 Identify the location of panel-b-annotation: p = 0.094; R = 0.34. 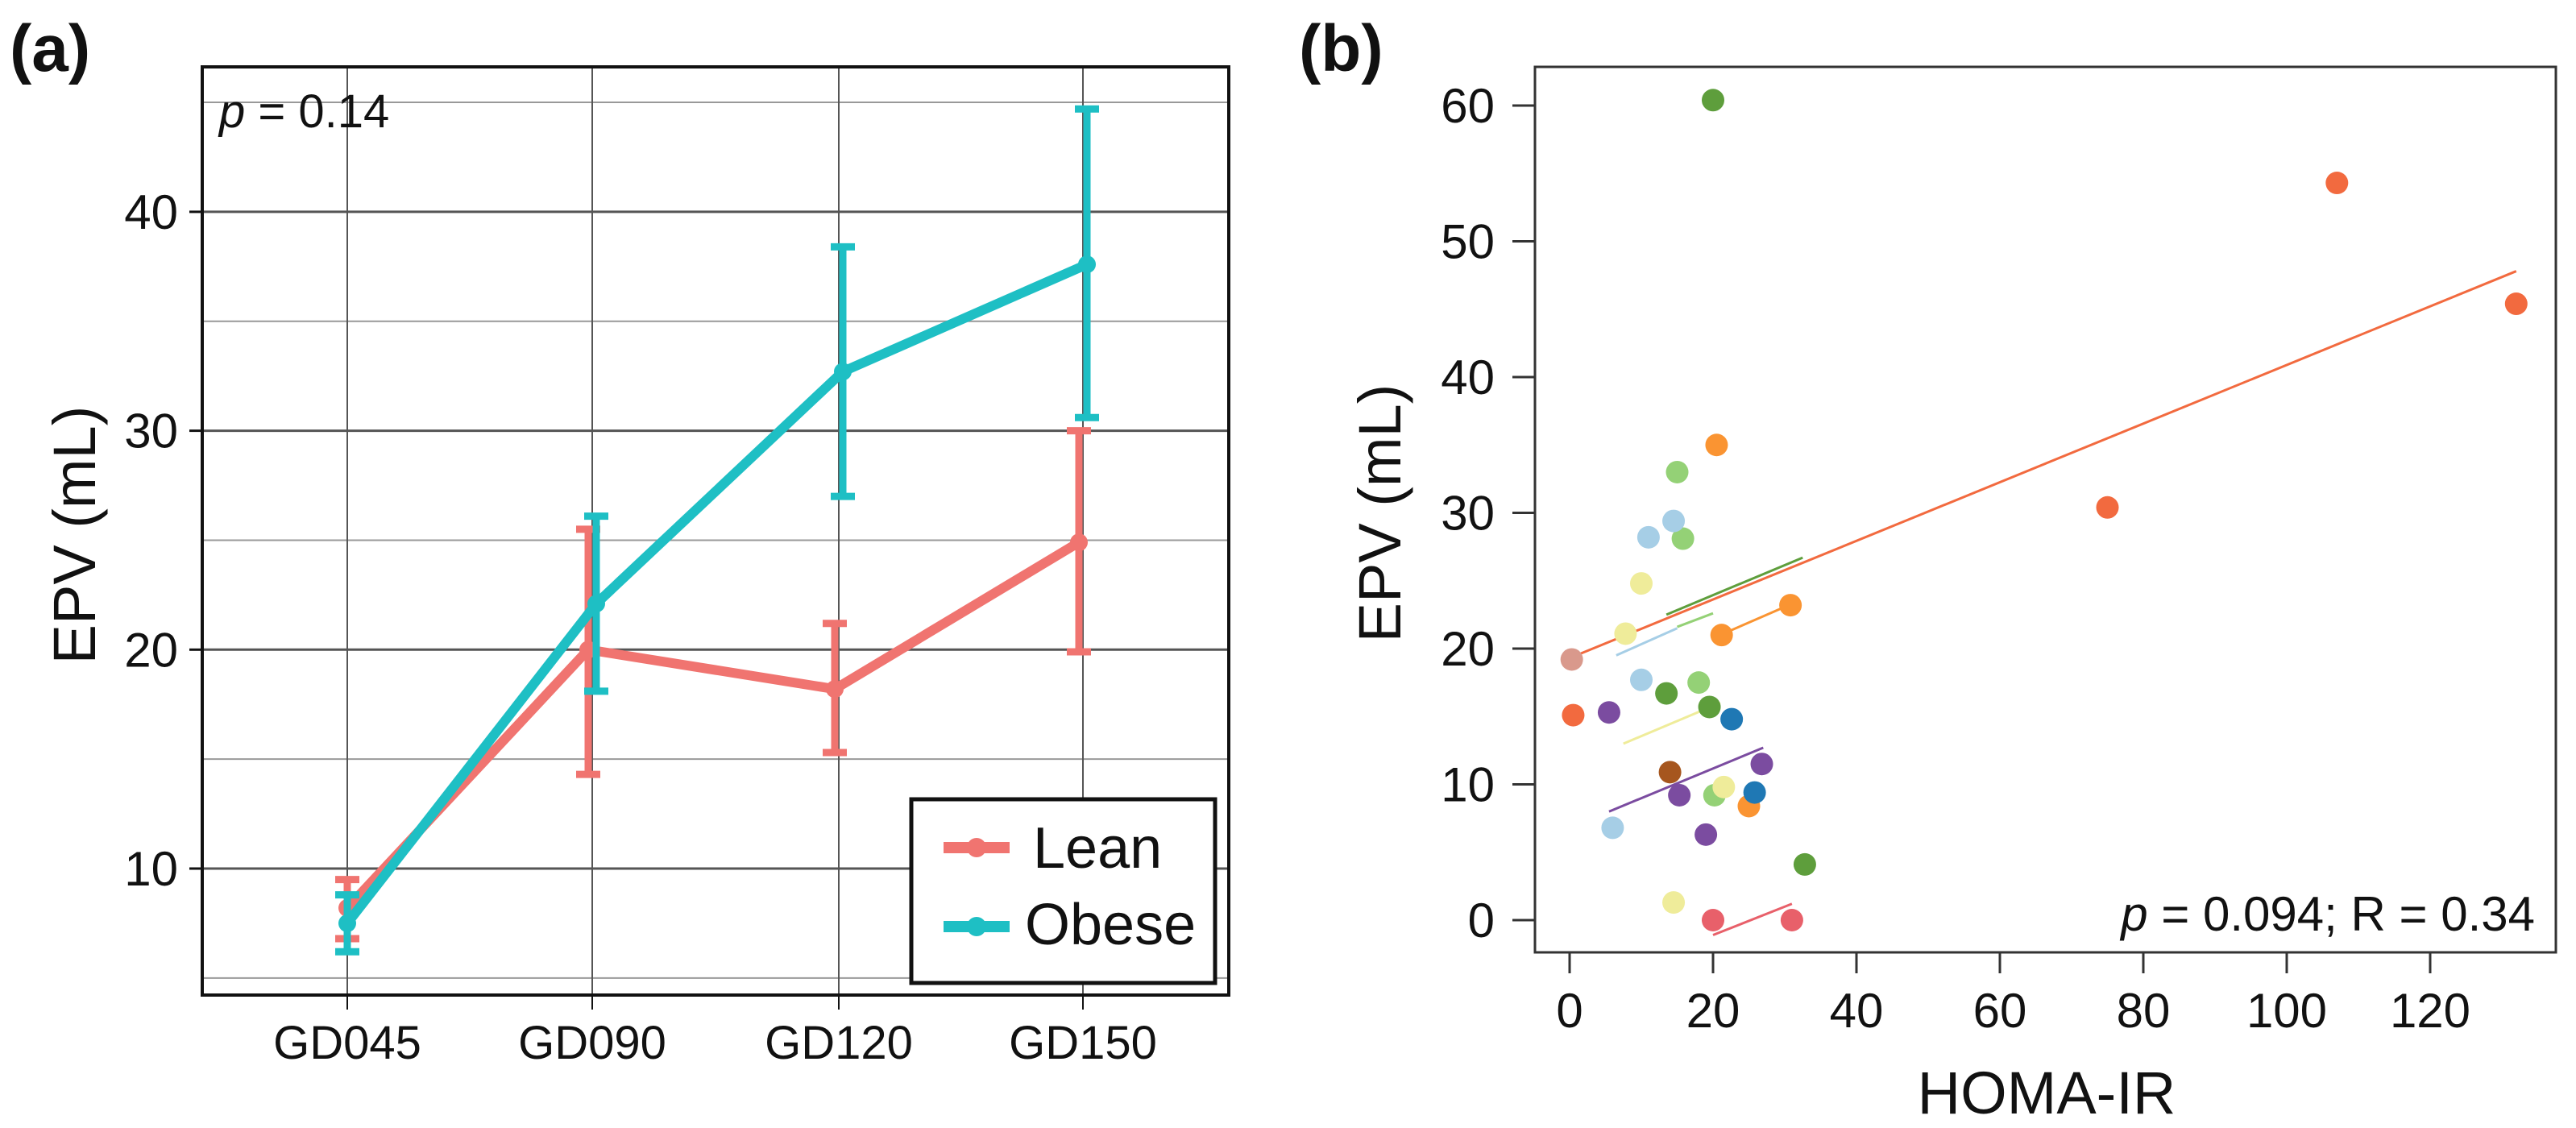
(2327, 914).